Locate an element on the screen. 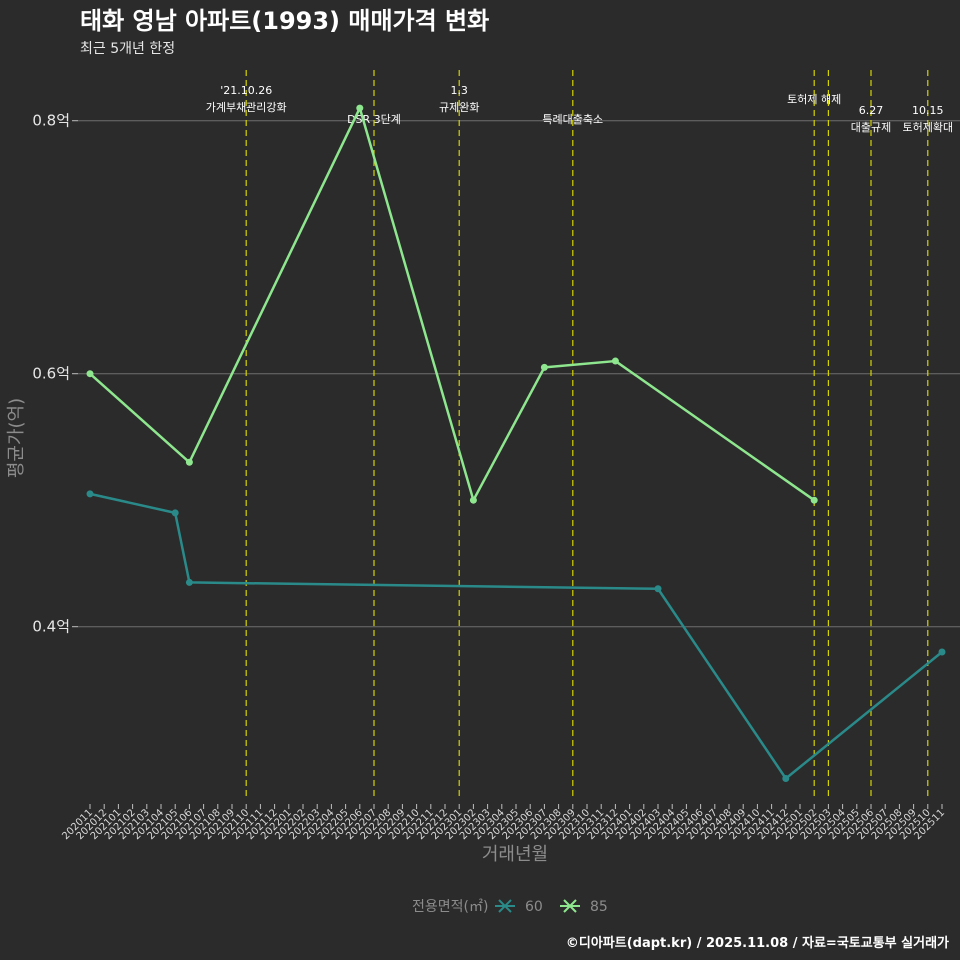 The width and height of the screenshot is (960, 960). event-label: 대출규제 is located at coordinates (871, 127).